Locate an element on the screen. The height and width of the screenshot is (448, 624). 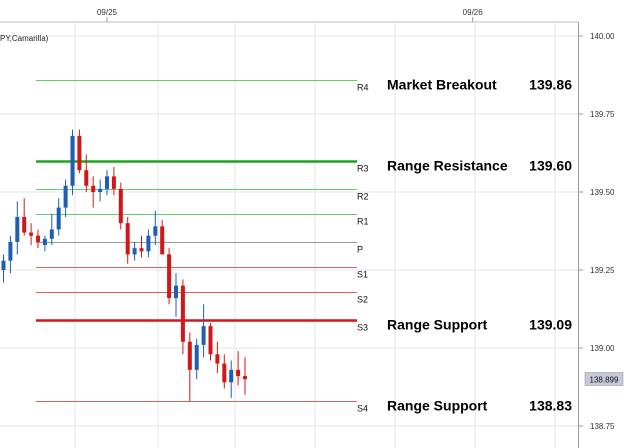
current-price-badge is located at coordinates (604, 379).